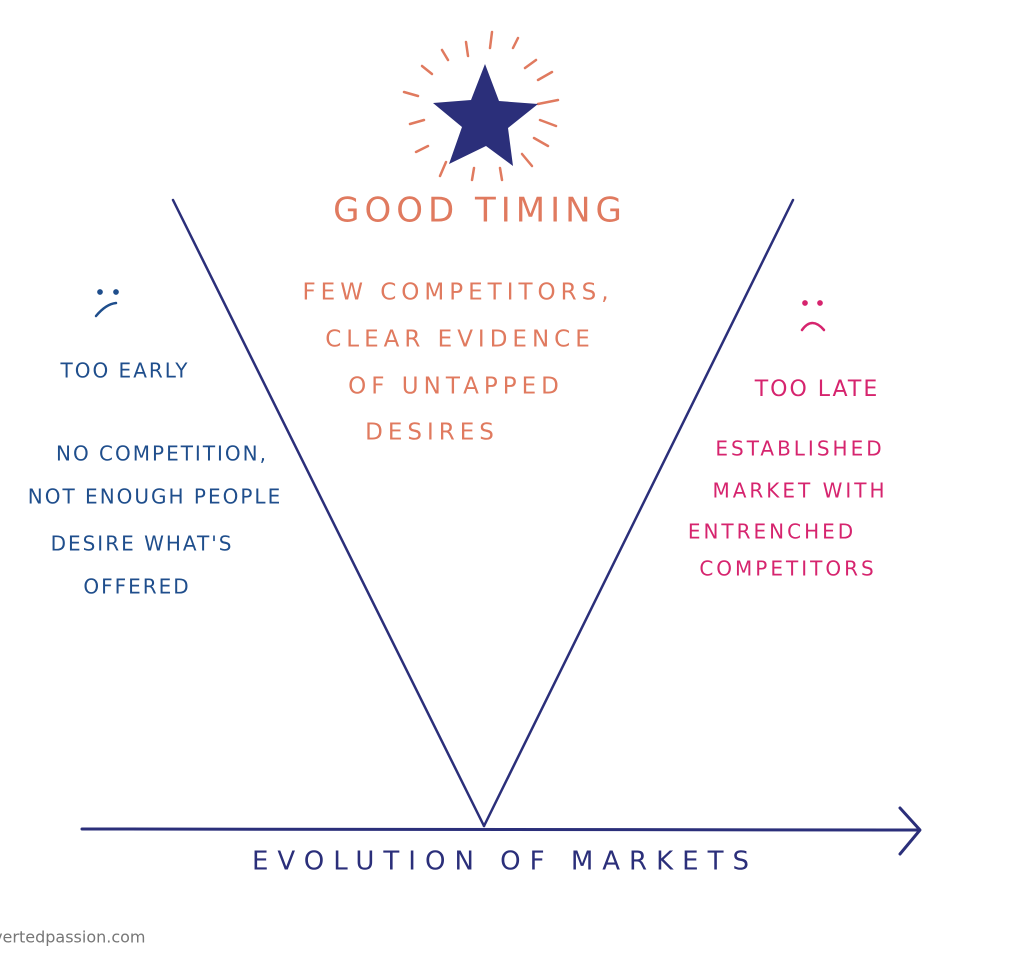 The height and width of the screenshot is (970, 1024). What do you see at coordinates (136, 587) in the screenshot?
I see `left-line: OFFERED` at bounding box center [136, 587].